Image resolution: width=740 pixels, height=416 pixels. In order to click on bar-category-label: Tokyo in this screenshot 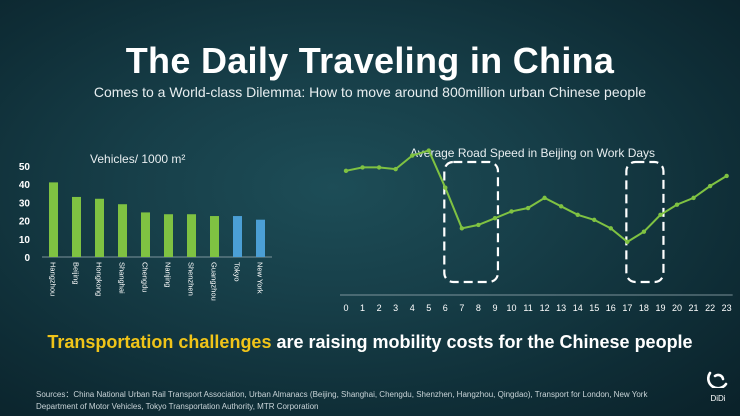, I will do `click(237, 272)`.